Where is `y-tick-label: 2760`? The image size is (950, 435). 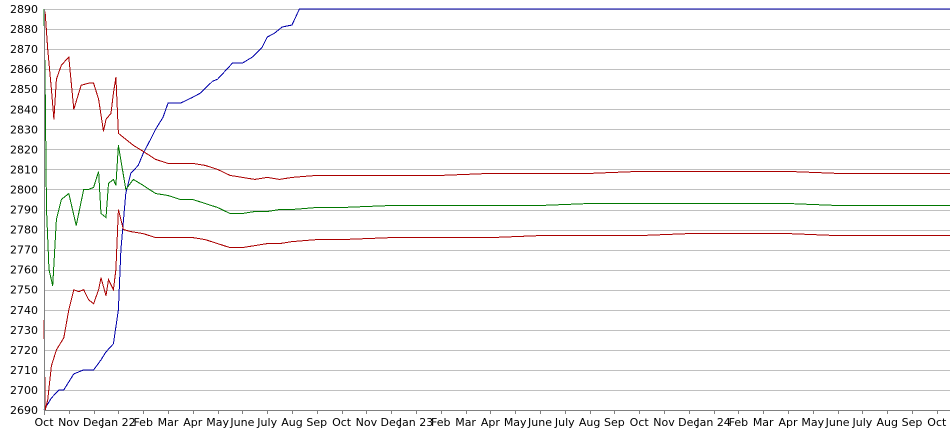 y-tick-label: 2760 is located at coordinates (24, 270).